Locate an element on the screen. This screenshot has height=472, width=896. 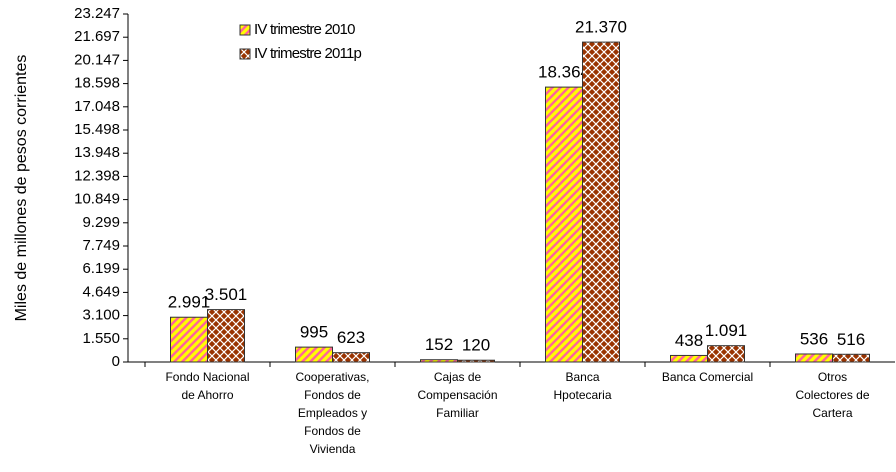
data-label: 438 is located at coordinates (689, 340).